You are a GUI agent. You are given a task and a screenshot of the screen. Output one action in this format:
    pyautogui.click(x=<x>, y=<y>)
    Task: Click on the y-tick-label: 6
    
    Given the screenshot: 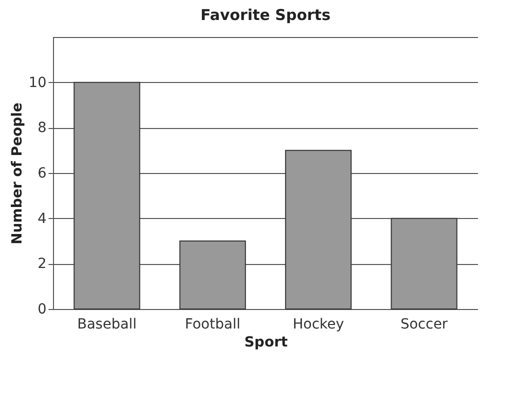 What is the action you would take?
    pyautogui.click(x=42, y=174)
    